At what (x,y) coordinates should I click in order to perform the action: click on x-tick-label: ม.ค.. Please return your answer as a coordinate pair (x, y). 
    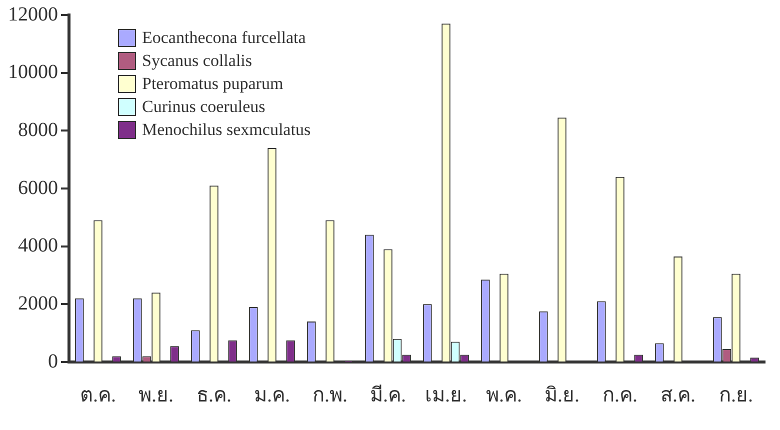
    Looking at the image, I should click on (272, 395).